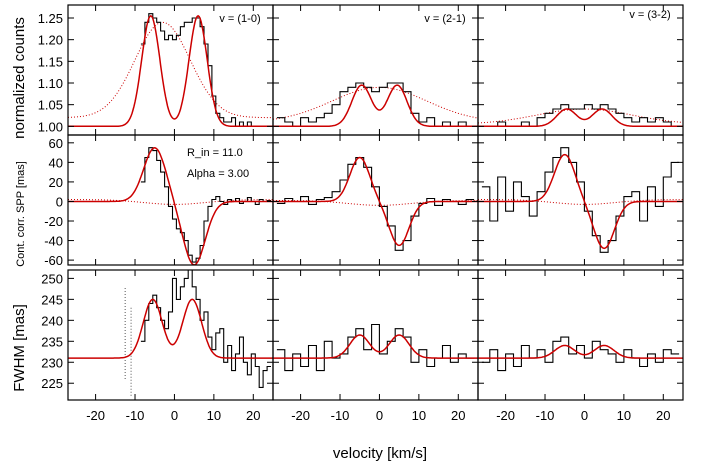 Image resolution: width=714 pixels, height=468 pixels. Describe the element at coordinates (53, 260) in the screenshot. I see `y-tick-label: -60` at that location.